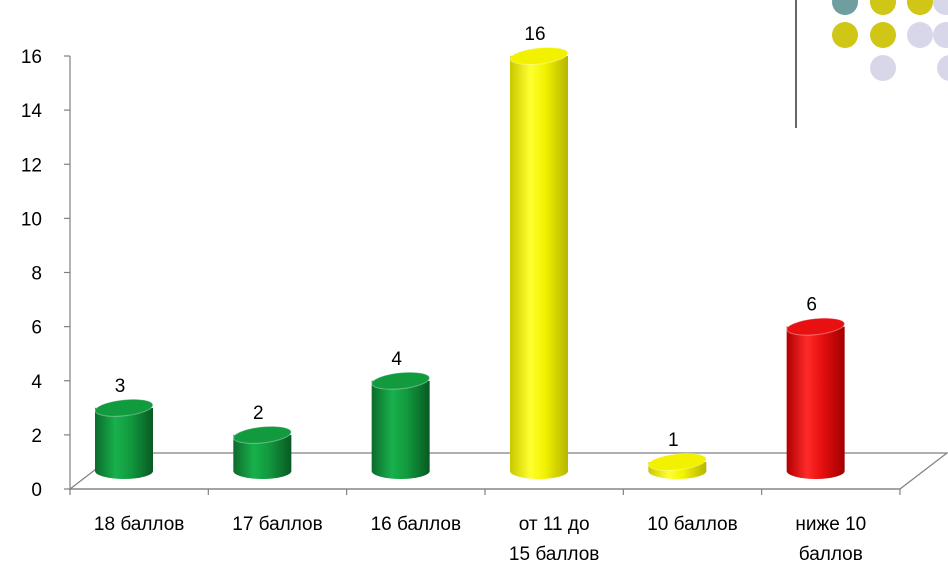  I want to click on y-tick-label: 0, so click(36, 490).